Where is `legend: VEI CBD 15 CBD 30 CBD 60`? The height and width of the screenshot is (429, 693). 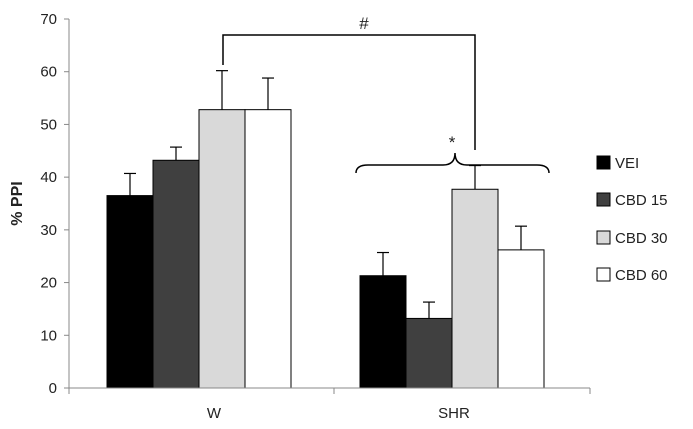 legend: VEI CBD 15 CBD 30 CBD 60 is located at coordinates (632, 219).